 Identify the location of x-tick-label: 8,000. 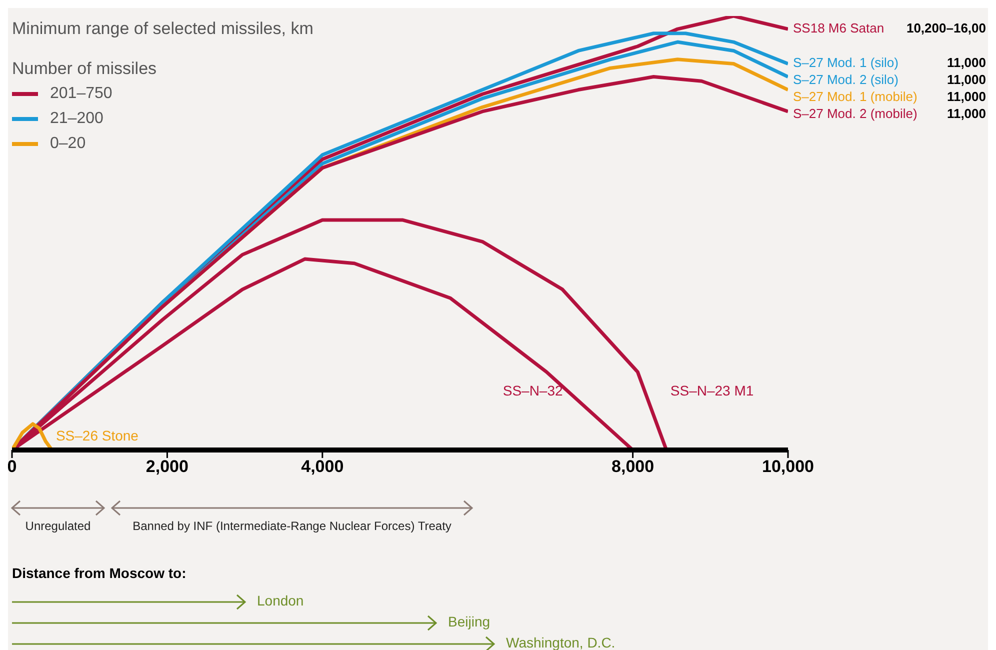
(633, 466).